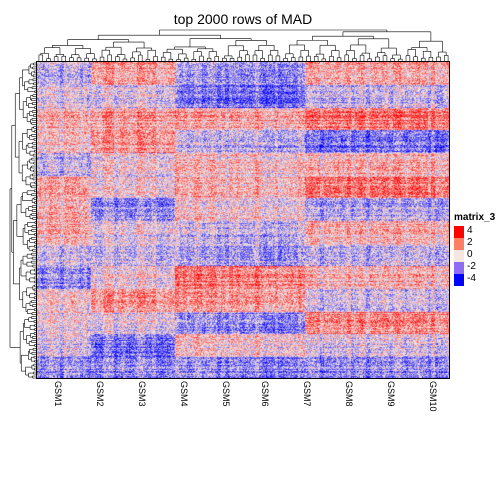 Image resolution: width=504 pixels, height=504 pixels. What do you see at coordinates (243, 19) in the screenshot?
I see `plot-title: top 2000 rows of MAD` at bounding box center [243, 19].